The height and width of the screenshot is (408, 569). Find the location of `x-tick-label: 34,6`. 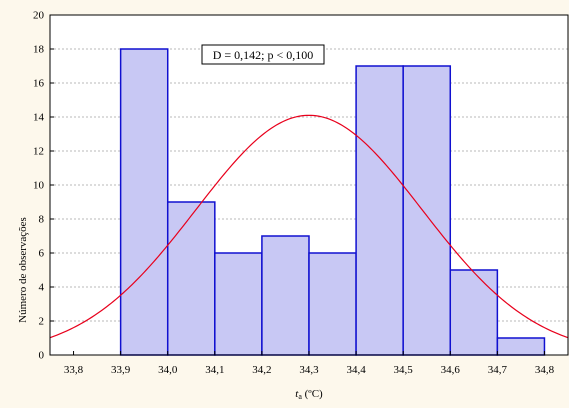

x-tick-label: 34,6 is located at coordinates (451, 370).